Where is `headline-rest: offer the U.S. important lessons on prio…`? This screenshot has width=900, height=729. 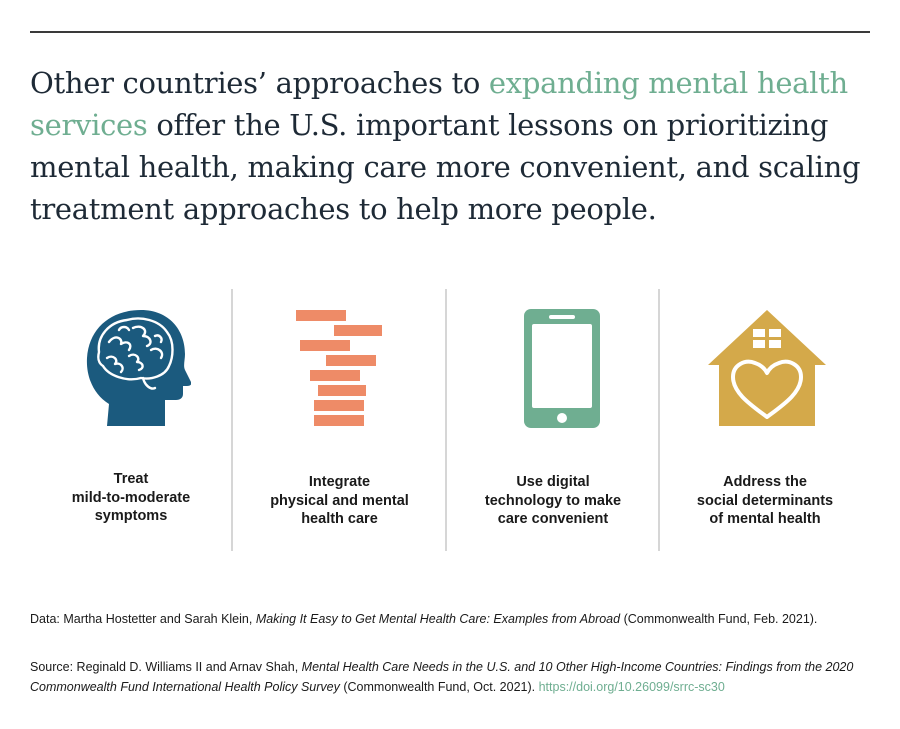
headline-rest: offer the U.S. important lessons on prio… is located at coordinates (445, 167).